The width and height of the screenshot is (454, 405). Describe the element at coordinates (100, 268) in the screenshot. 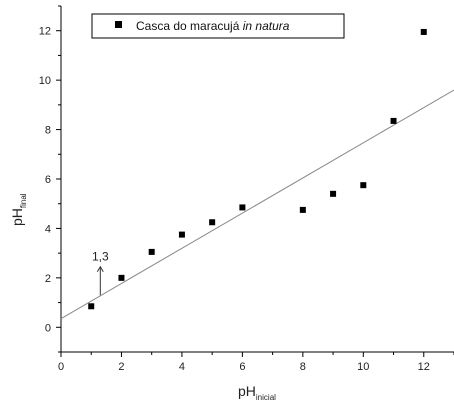

I see `annotation-arrowhead` at that location.